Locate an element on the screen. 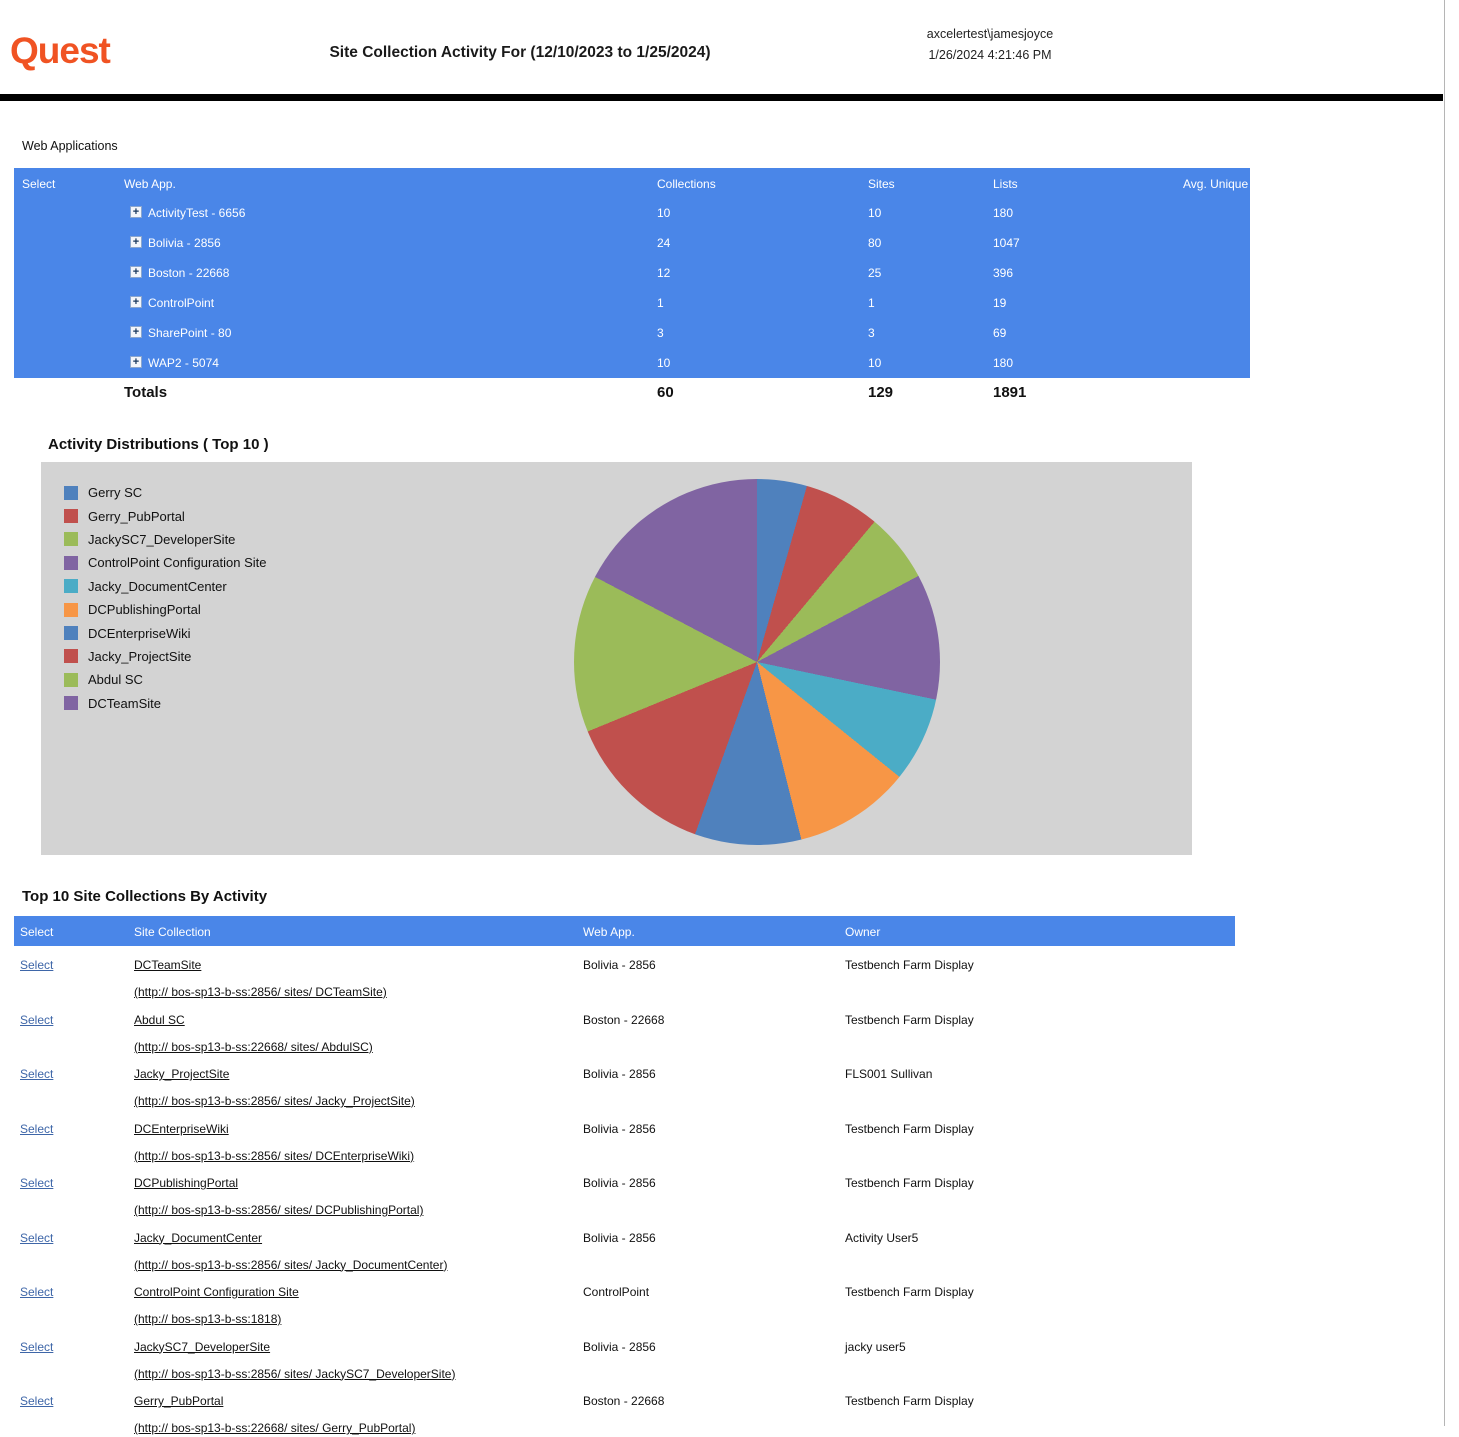 This screenshot has width=1459, height=1437. legend-item: DCTeamSite is located at coordinates (165, 703).